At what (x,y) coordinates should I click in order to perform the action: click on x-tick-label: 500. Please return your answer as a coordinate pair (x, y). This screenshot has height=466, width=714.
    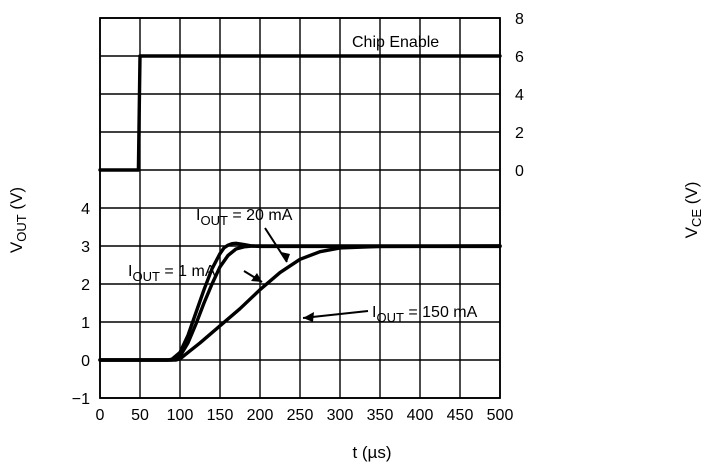
    Looking at the image, I should click on (500, 415).